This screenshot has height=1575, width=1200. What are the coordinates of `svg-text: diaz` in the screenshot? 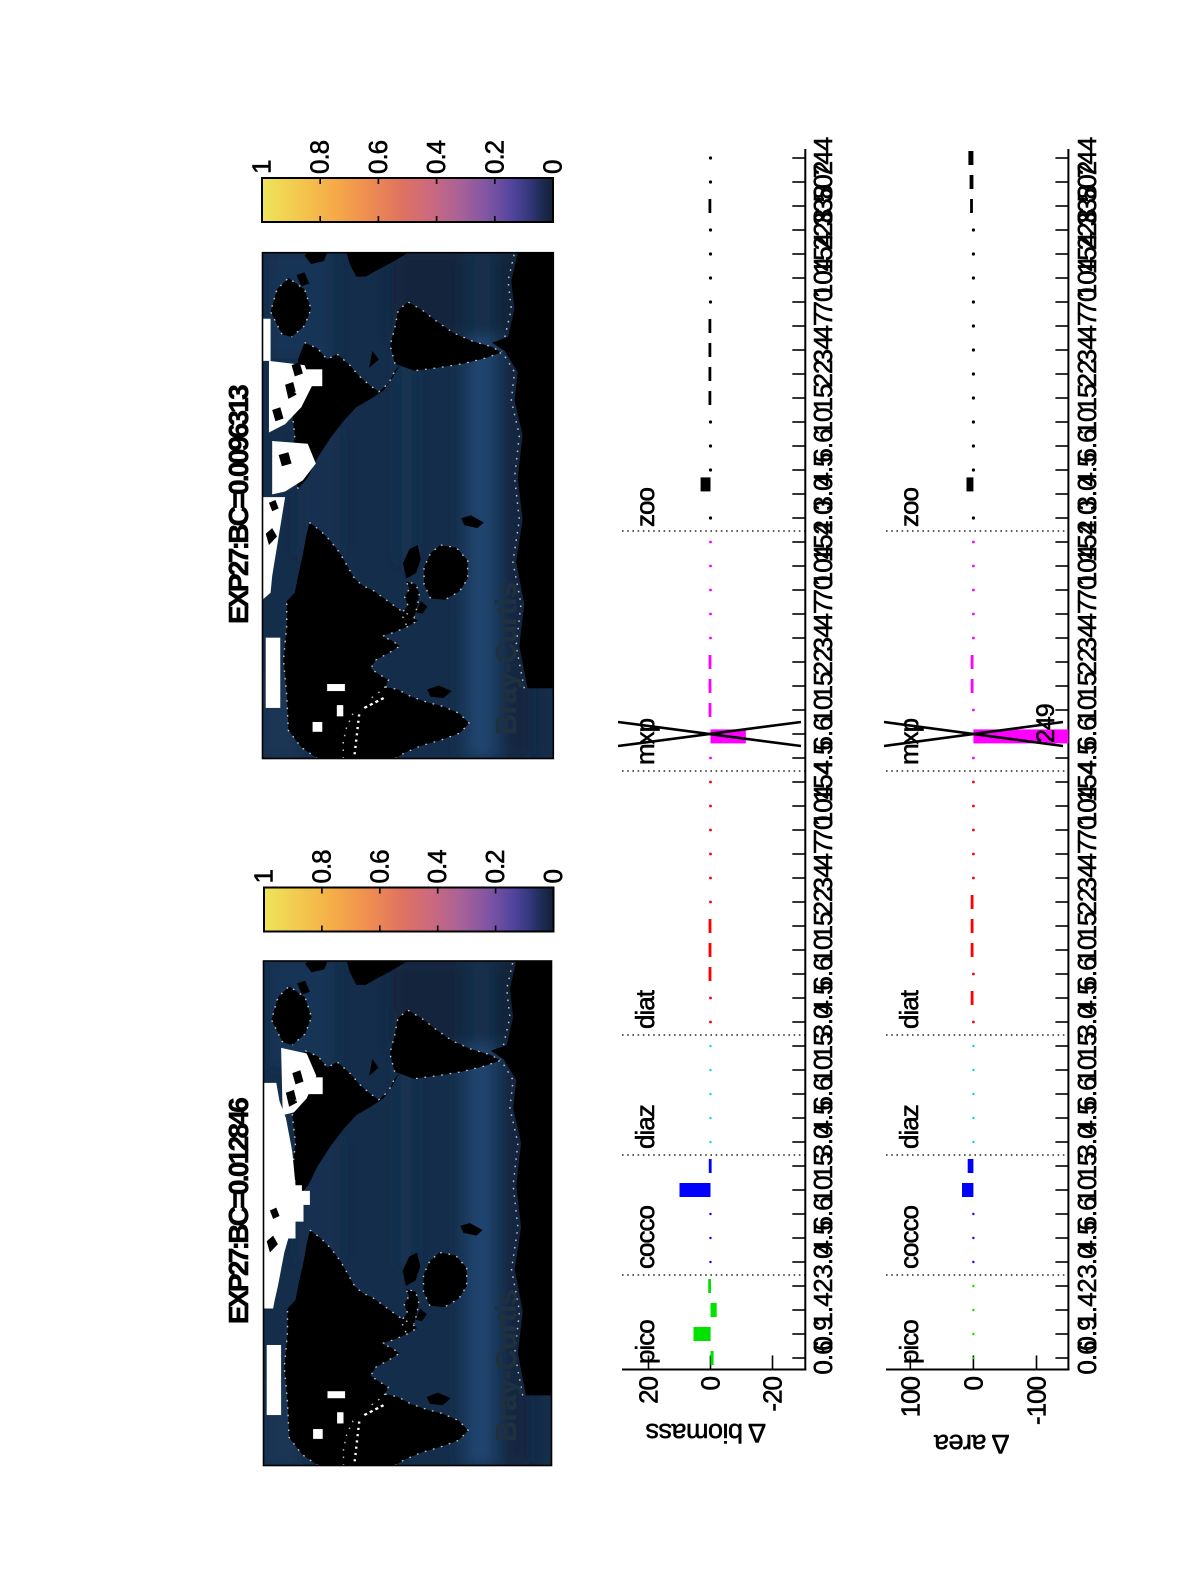 It's located at (645, 1127).